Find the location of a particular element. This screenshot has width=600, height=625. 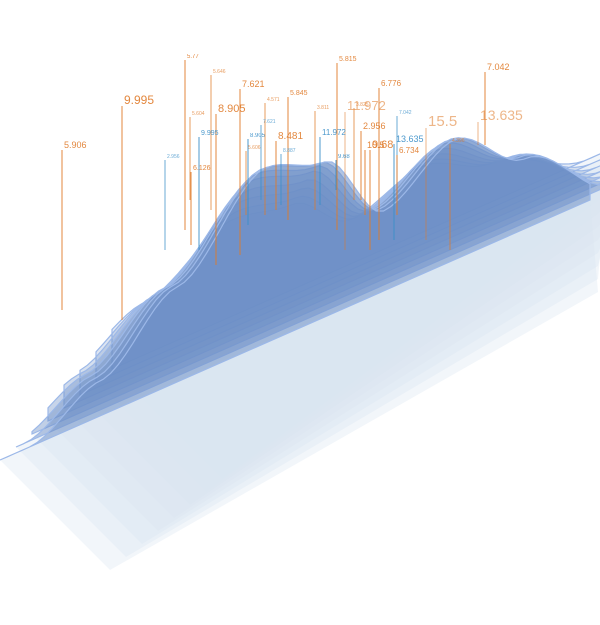

annotation-label-8: 6.126 is located at coordinates (202, 168).